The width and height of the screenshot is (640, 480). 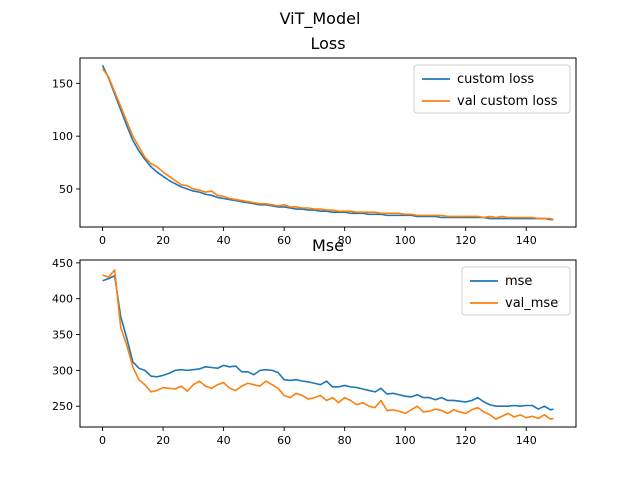 I want to click on mse-xtick-label: 20, so click(x=163, y=440).